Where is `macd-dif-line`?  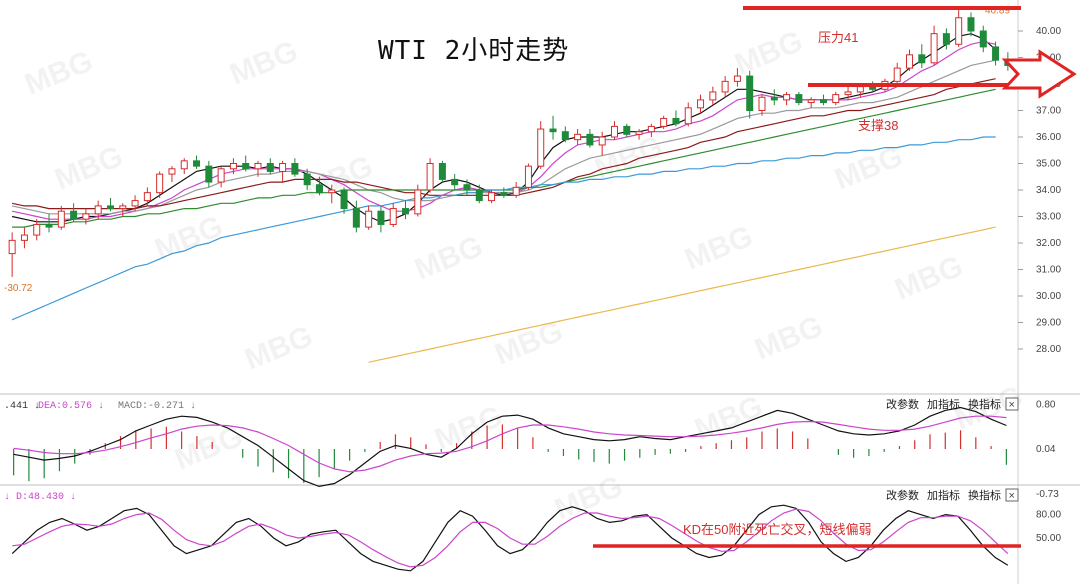
macd-dif-line is located at coordinates (510, 447).